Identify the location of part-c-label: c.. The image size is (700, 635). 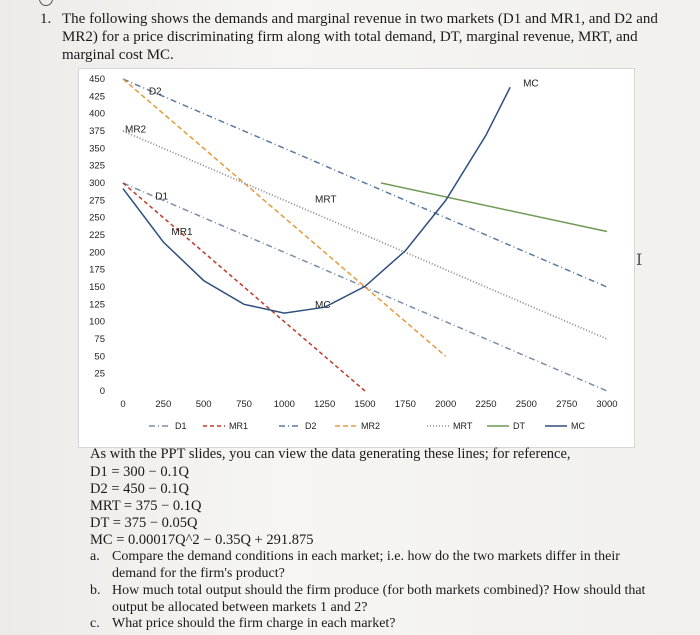
(95, 623).